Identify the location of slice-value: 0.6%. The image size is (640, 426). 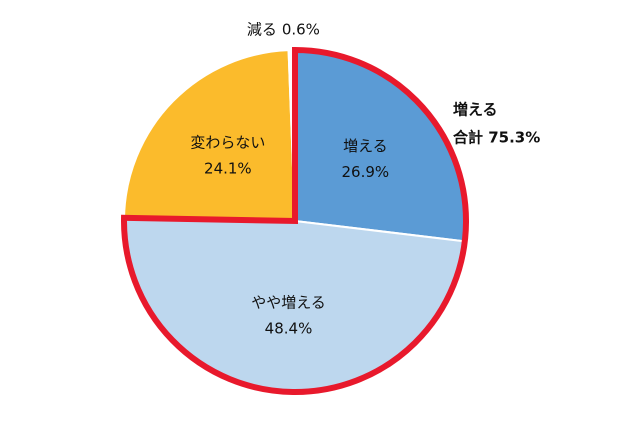
(301, 29).